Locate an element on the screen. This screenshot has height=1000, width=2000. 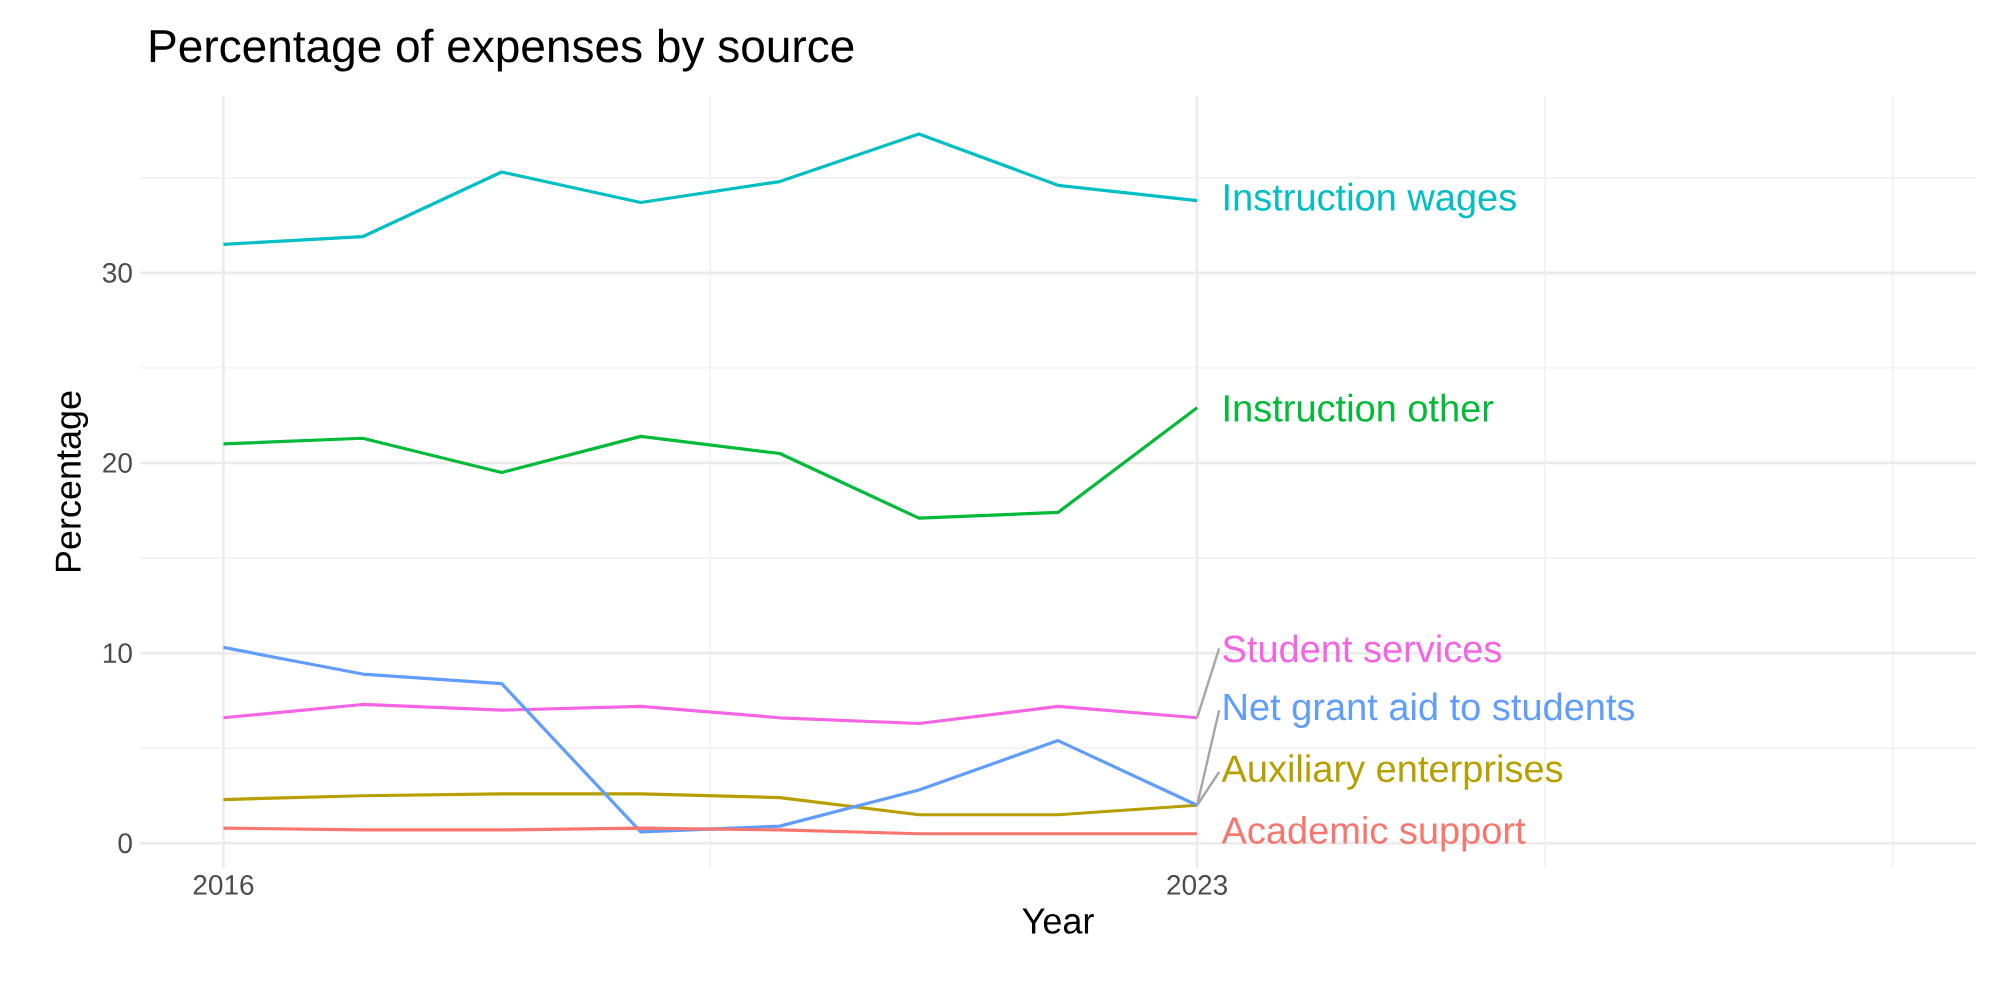
text: Net grant aid to students is located at coordinates (1429, 710).